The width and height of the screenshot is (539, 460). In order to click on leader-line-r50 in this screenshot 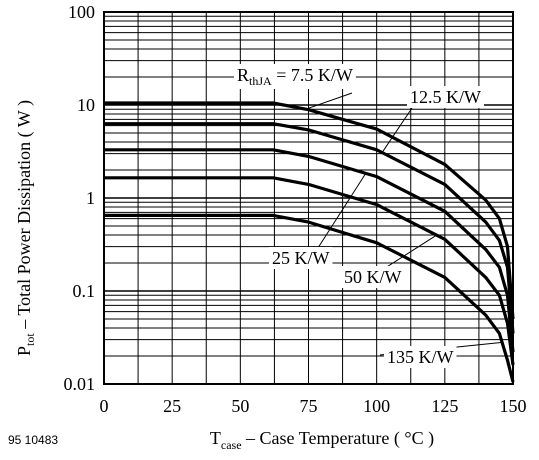, I will do `click(409, 252)`.